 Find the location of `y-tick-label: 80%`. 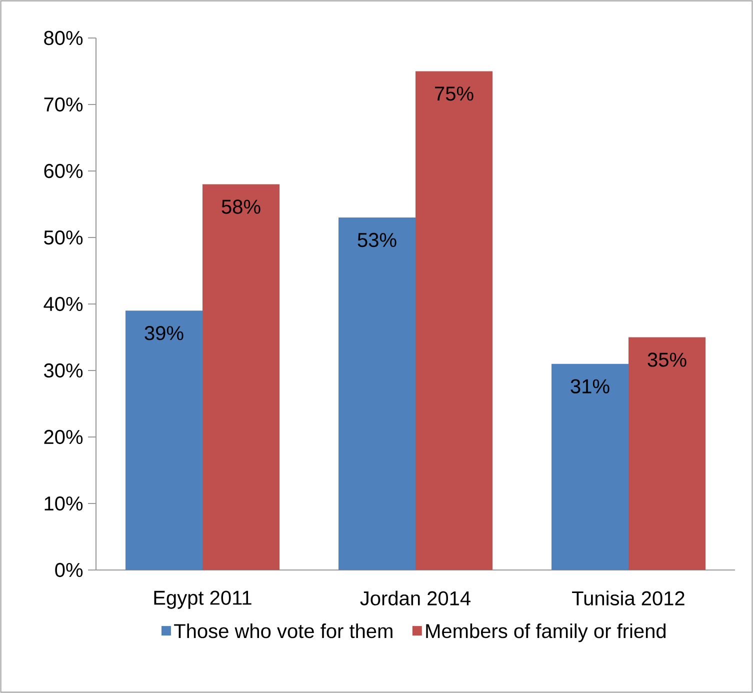

y-tick-label: 80% is located at coordinates (63, 38).